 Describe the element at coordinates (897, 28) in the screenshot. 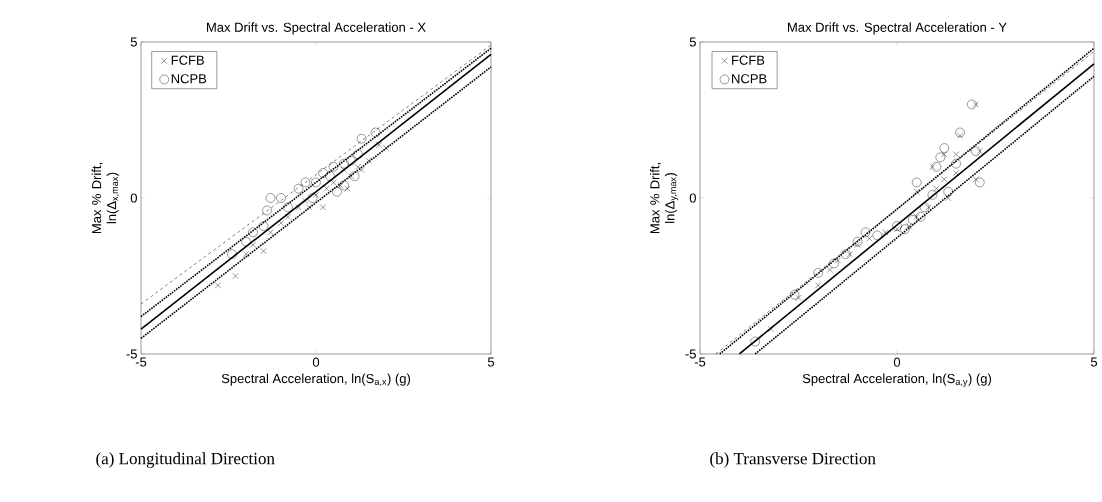

I see `chart-title: Max Drift vs. Spectral Acceleration - Y` at that location.